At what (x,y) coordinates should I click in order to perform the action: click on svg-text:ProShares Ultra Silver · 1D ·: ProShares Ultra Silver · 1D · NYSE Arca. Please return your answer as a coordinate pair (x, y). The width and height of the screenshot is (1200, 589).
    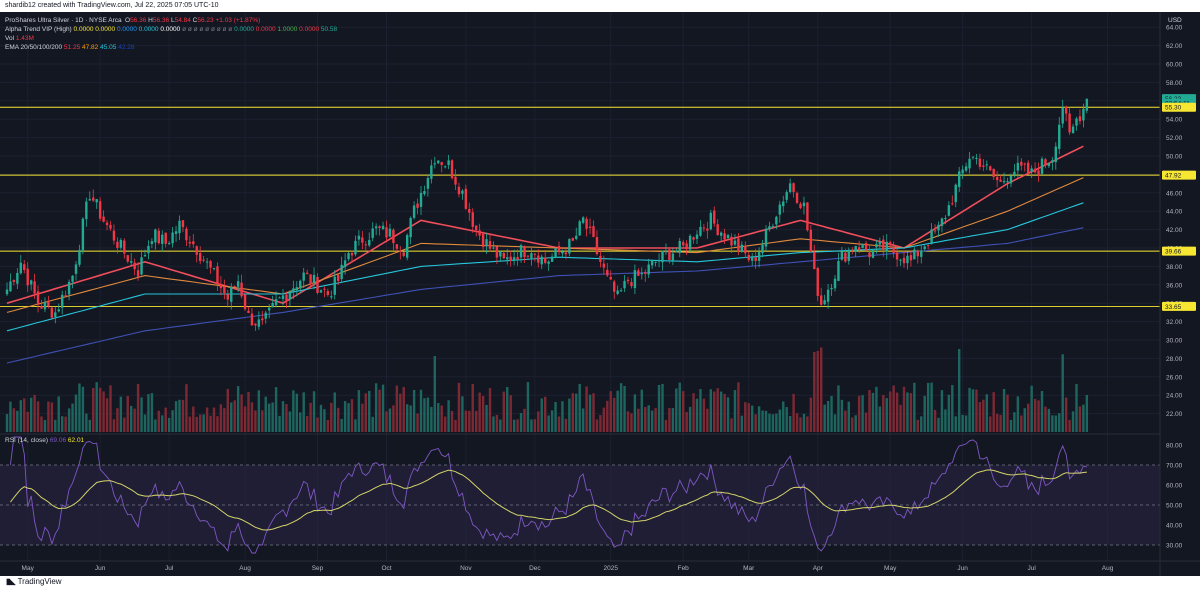
    Looking at the image, I should click on (63, 20).